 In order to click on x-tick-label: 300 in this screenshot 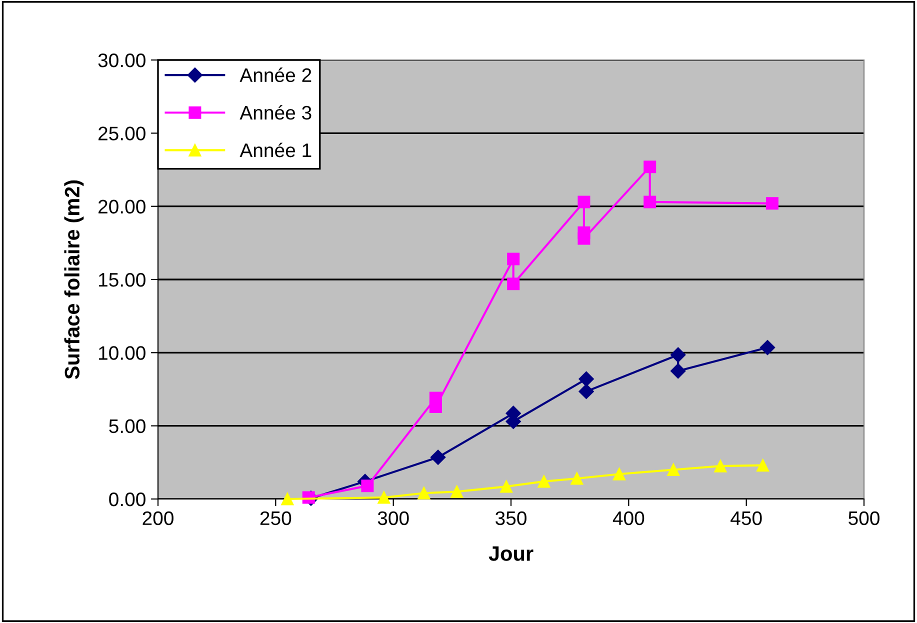, I will do `click(393, 518)`.